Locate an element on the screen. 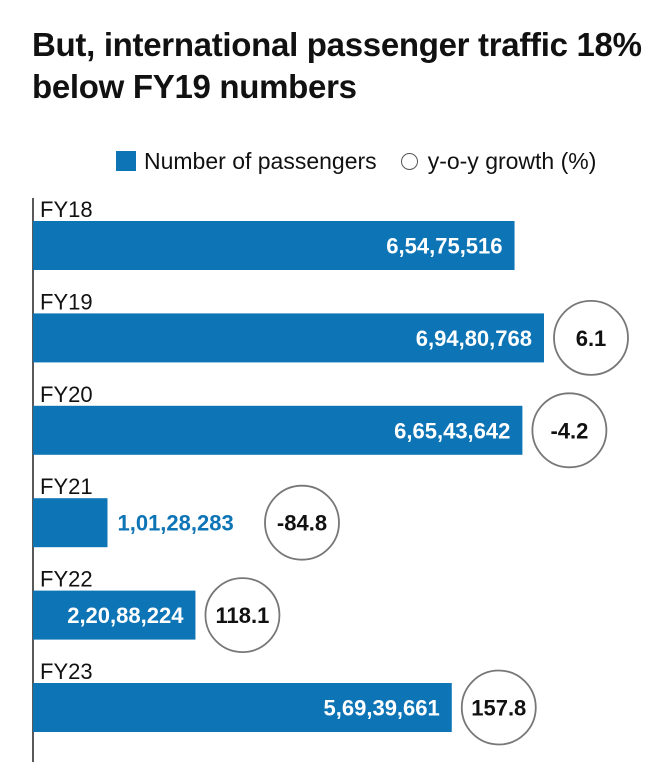 This screenshot has width=660, height=769. bar-value-label: 6,65,43,642 is located at coordinates (452, 430).